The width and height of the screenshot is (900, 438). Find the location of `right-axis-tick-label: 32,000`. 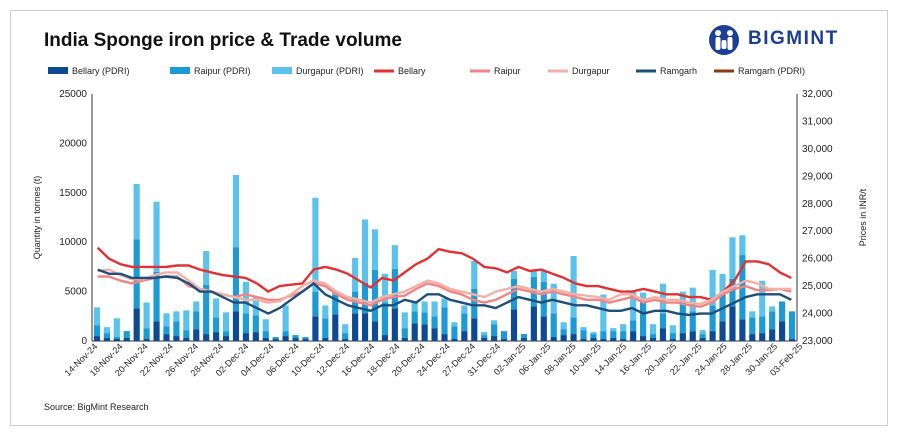

right-axis-tick-label: 32,000 is located at coordinates (817, 94).